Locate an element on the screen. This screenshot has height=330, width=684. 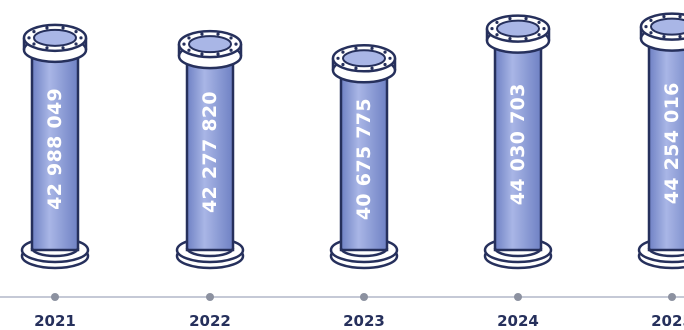
x-tick-label: 2021 is located at coordinates (55, 321).